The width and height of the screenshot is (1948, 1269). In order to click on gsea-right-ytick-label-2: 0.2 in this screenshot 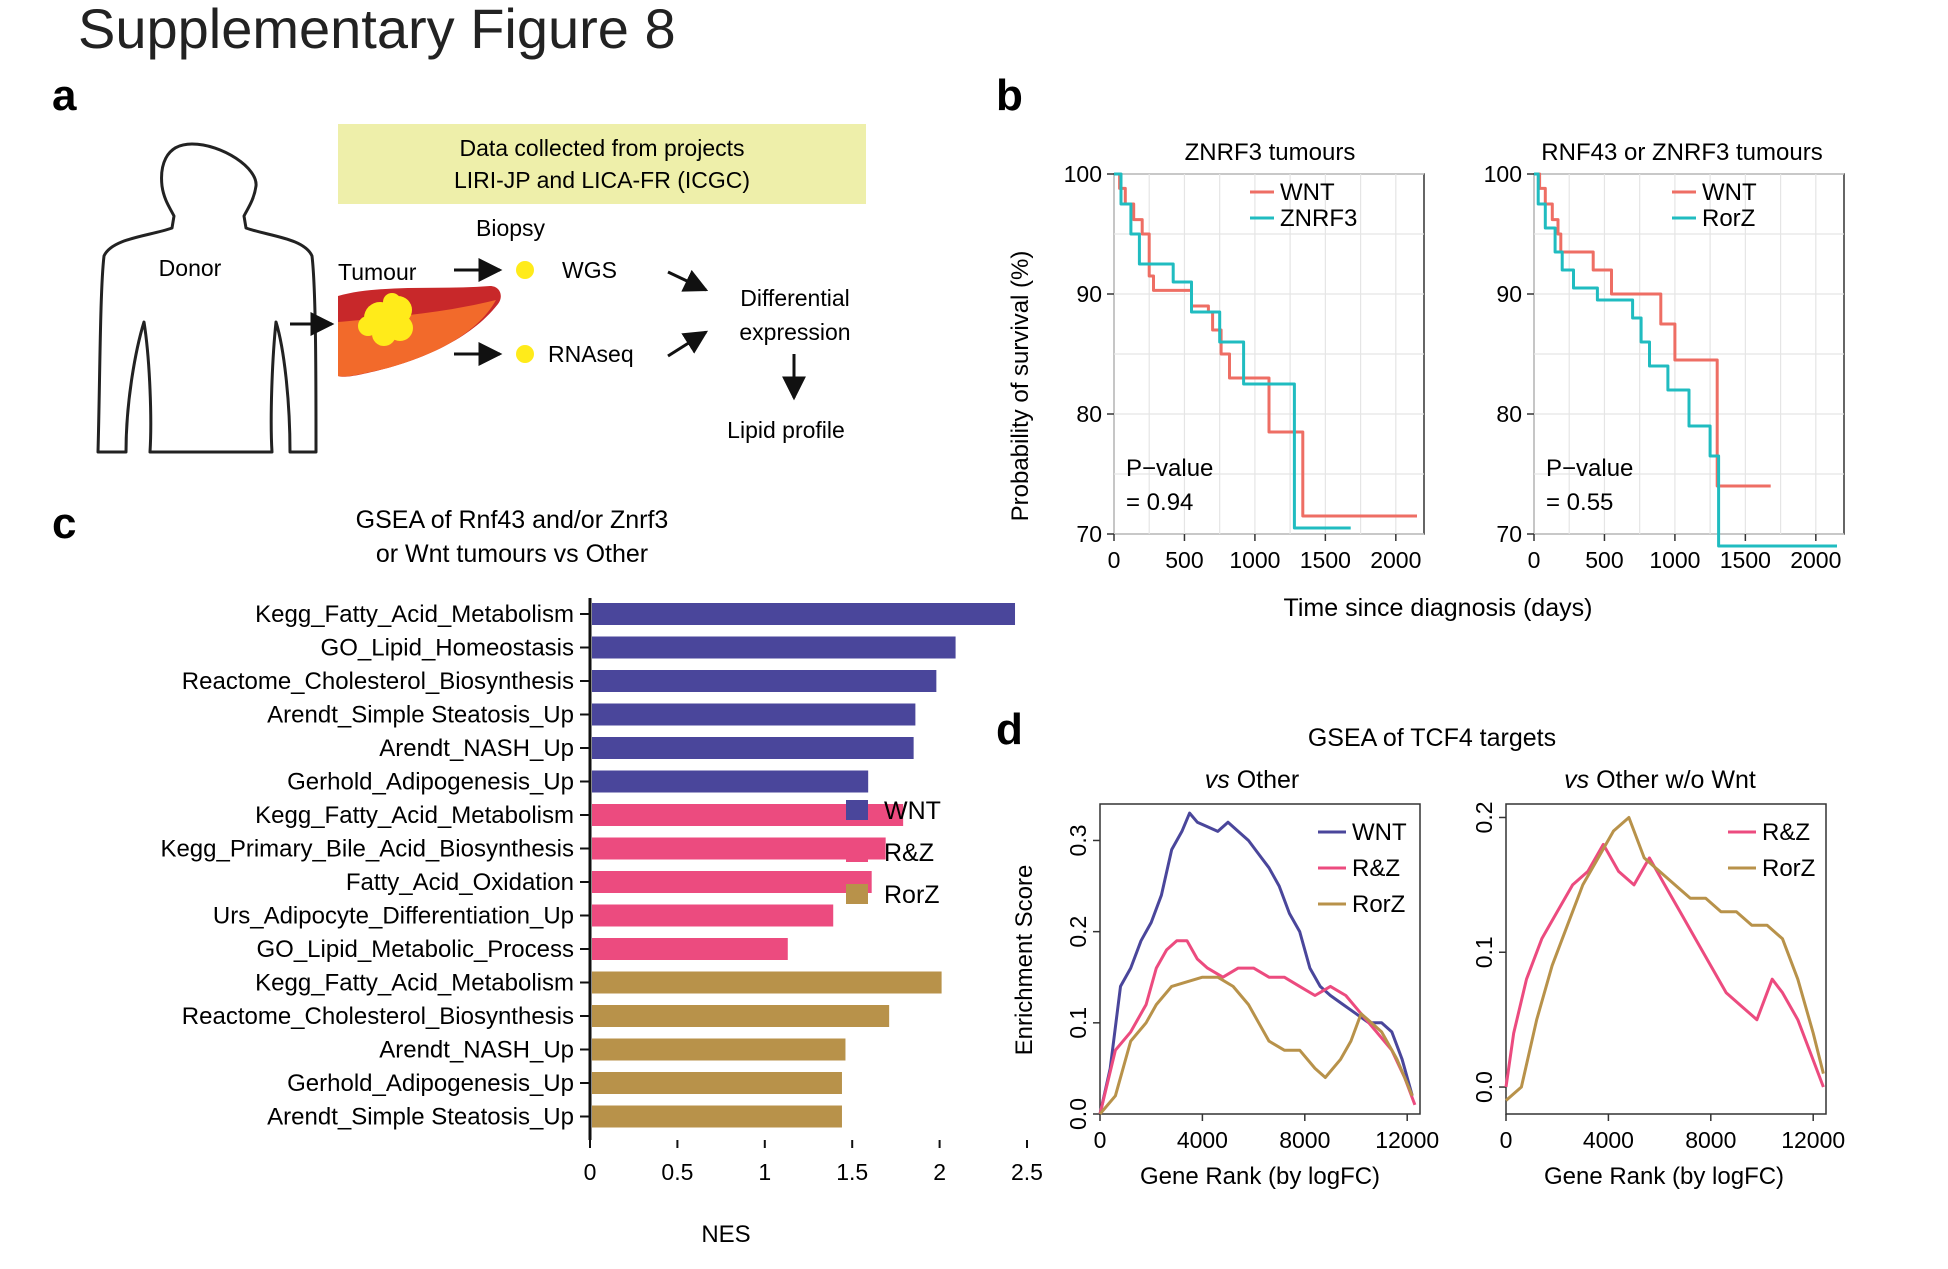, I will do `click(1484, 817)`.